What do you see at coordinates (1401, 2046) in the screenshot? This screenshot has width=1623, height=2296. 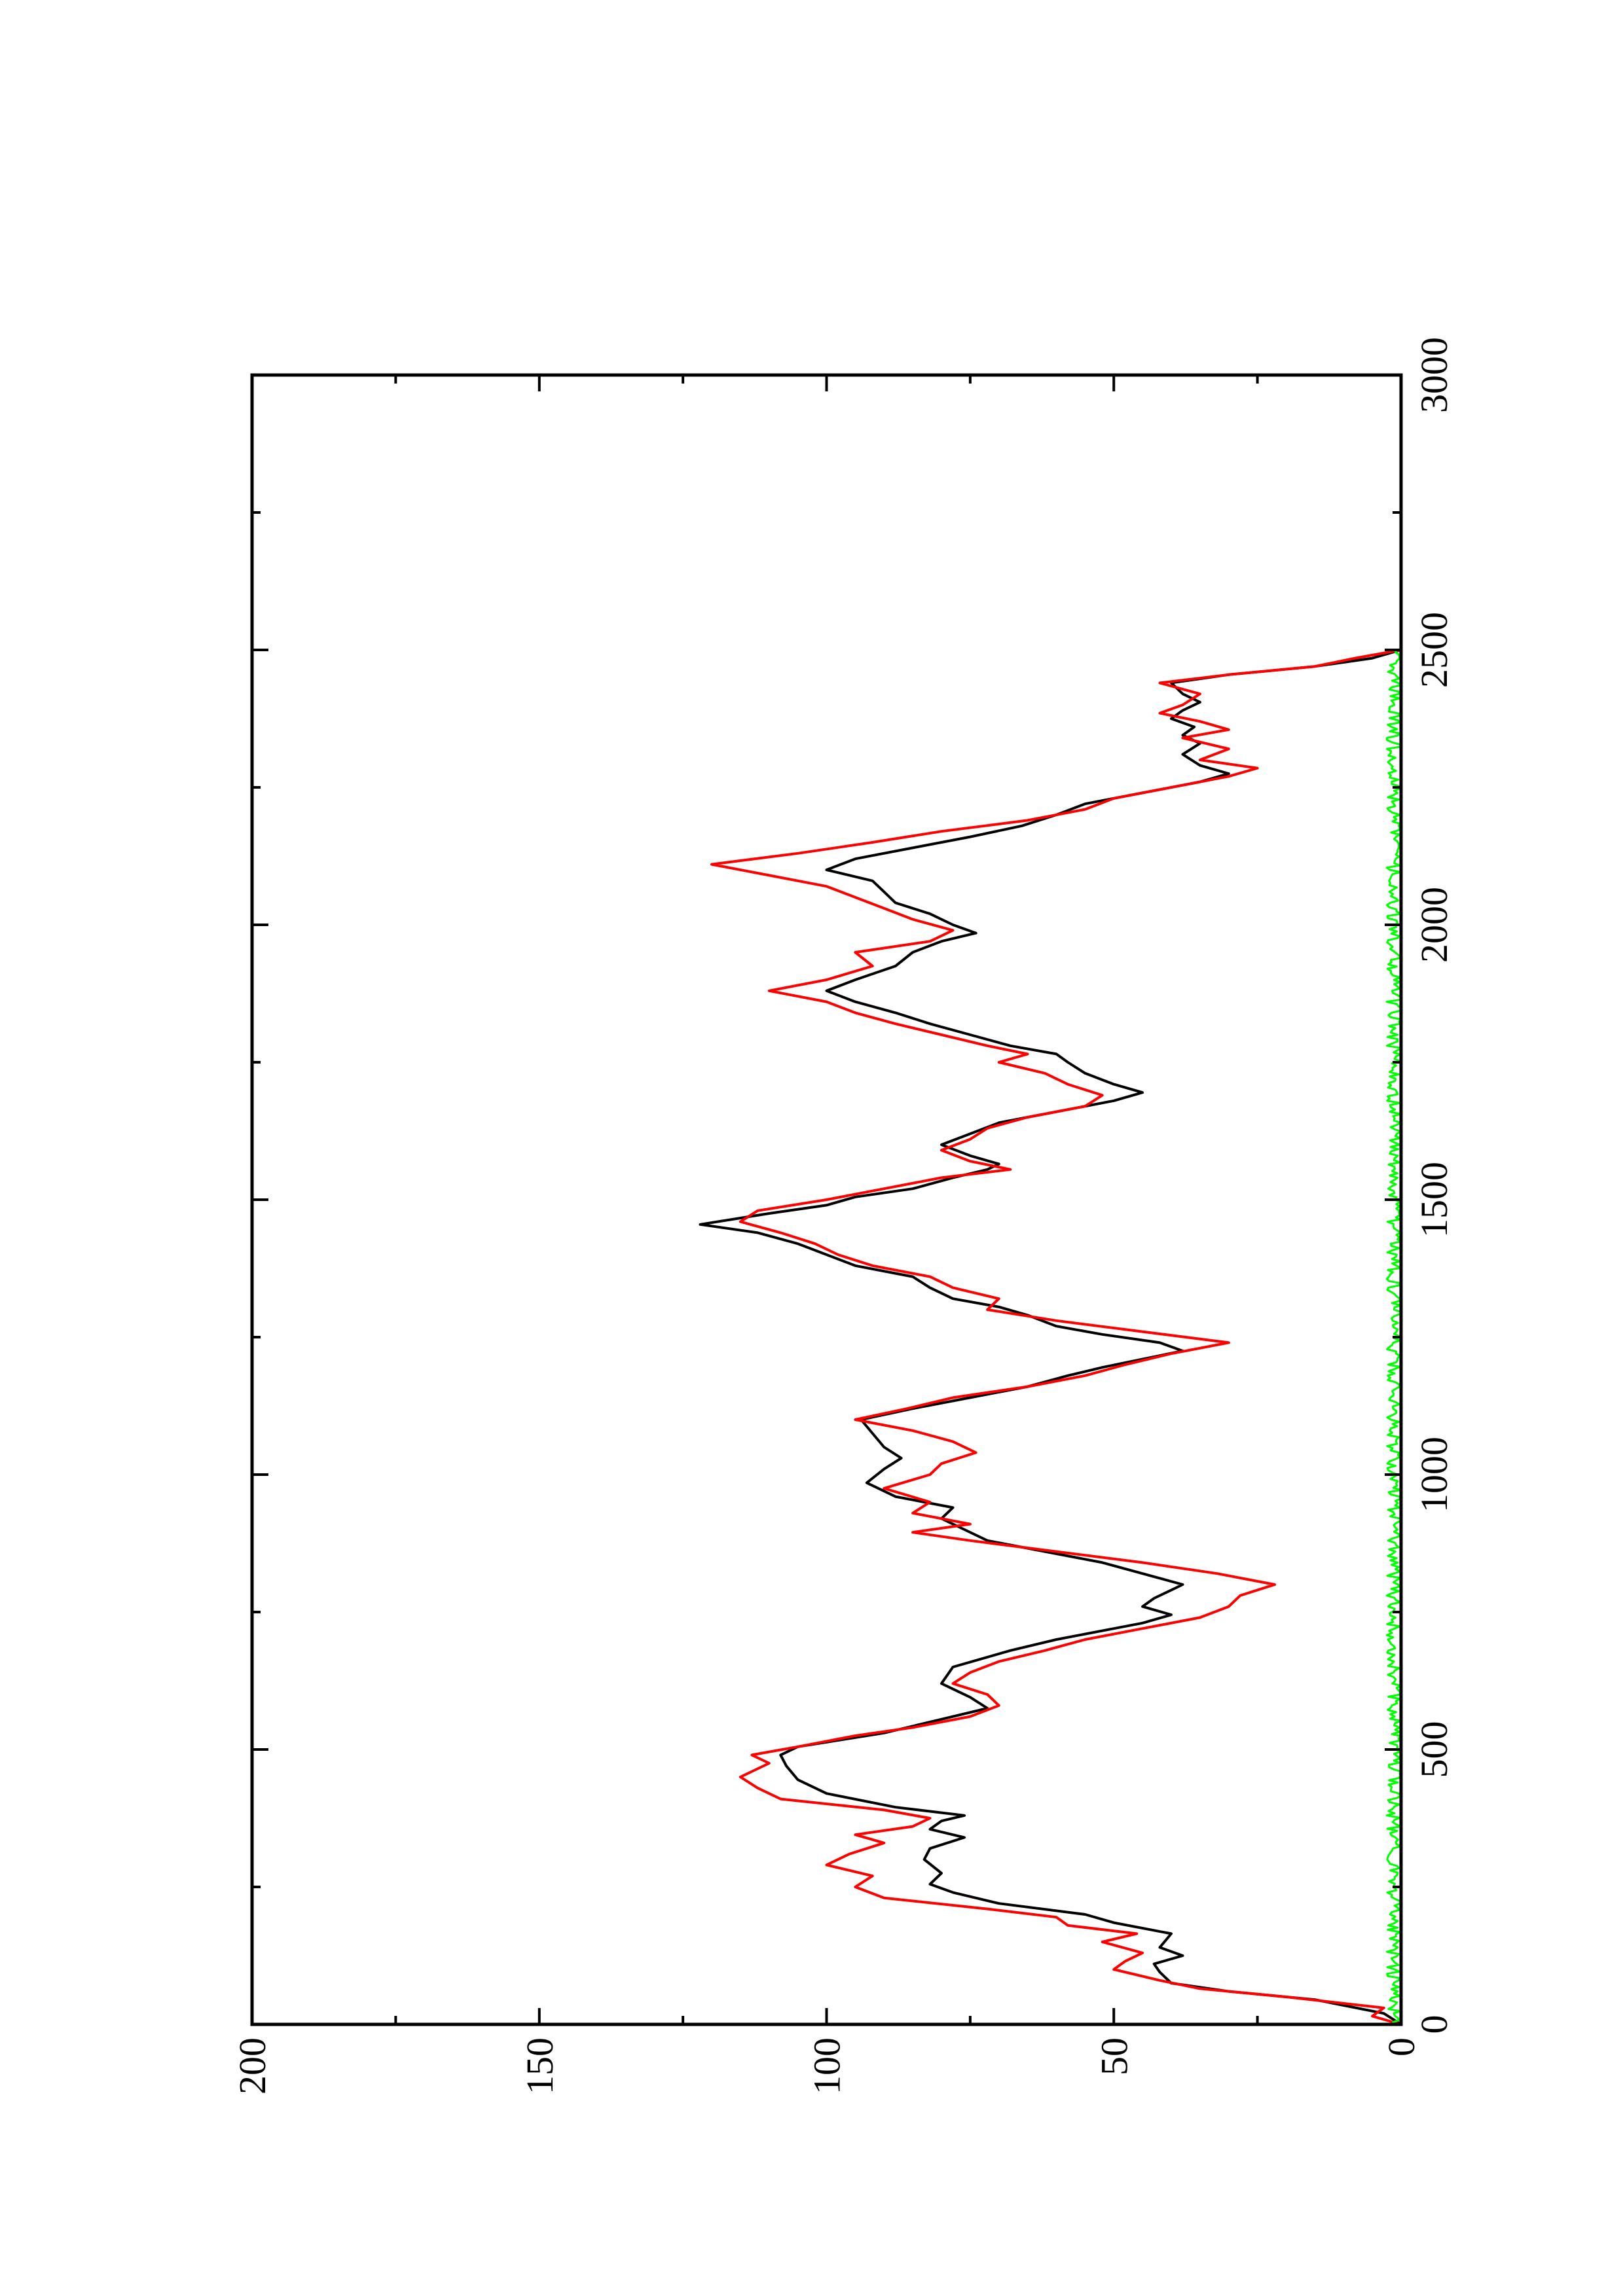 I see `y-tick-label: 0` at bounding box center [1401, 2046].